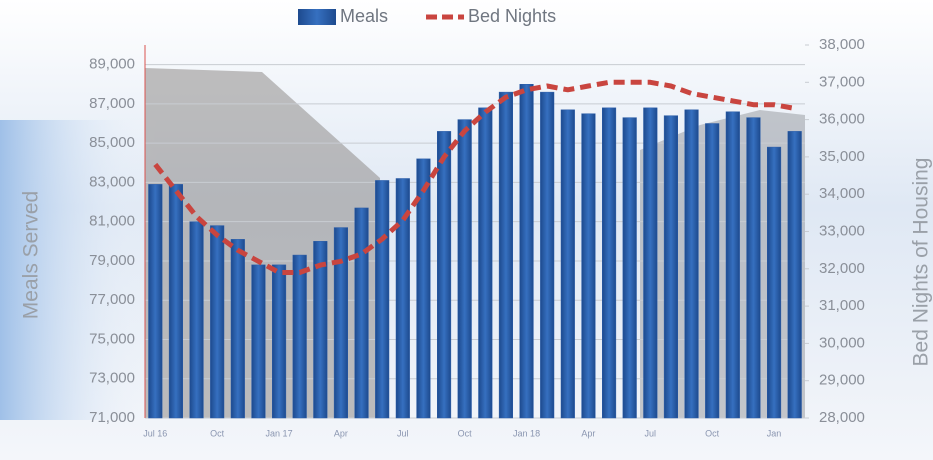  What do you see at coordinates (842, 342) in the screenshot?
I see `y2-tick-label: 30,000` at bounding box center [842, 342].